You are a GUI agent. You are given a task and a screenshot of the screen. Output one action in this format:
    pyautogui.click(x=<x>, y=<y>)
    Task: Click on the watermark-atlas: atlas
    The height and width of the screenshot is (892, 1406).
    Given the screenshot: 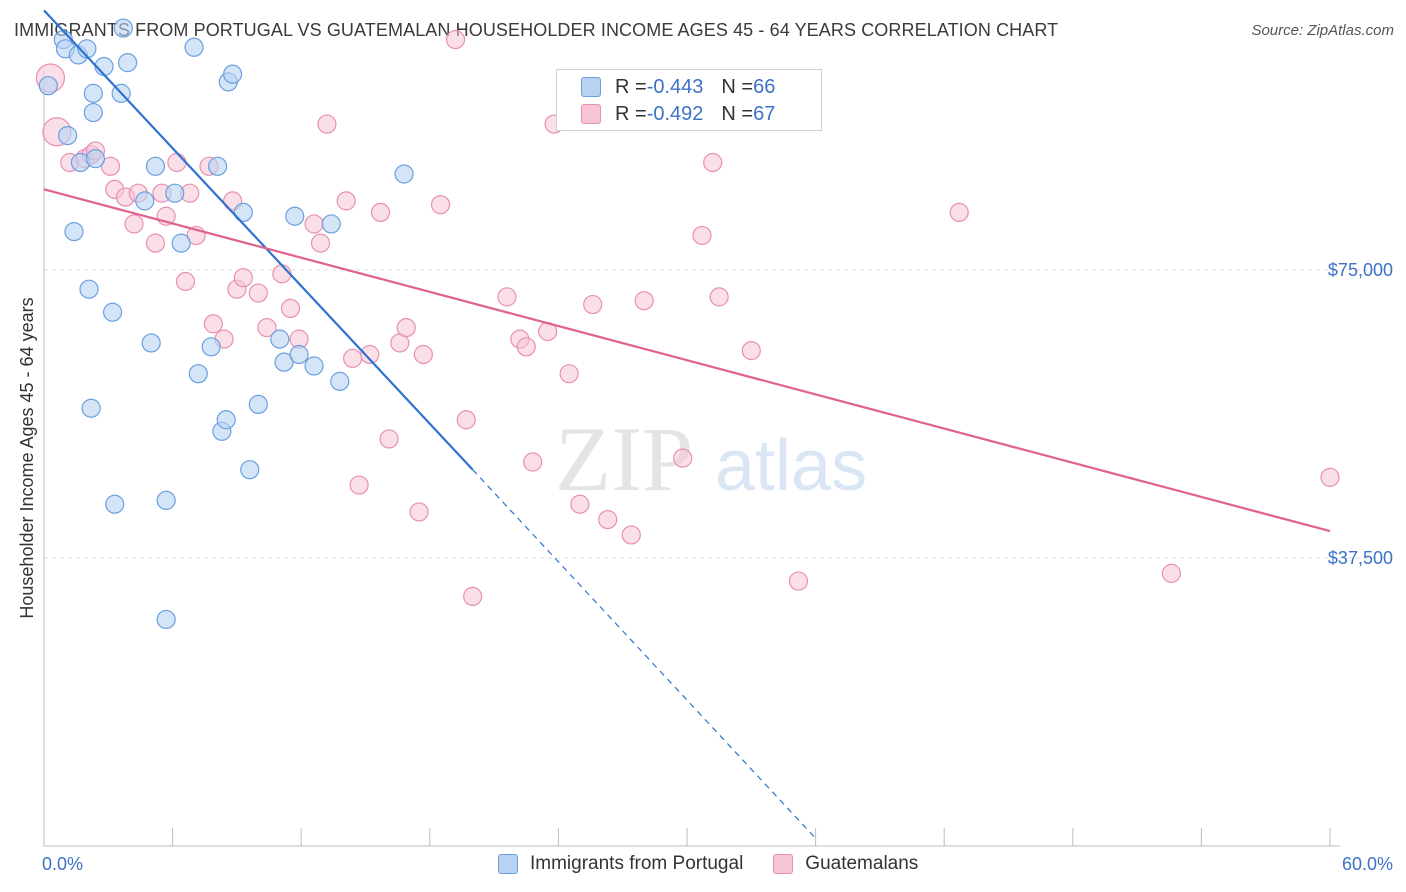 What is the action you would take?
    pyautogui.click(x=791, y=466)
    